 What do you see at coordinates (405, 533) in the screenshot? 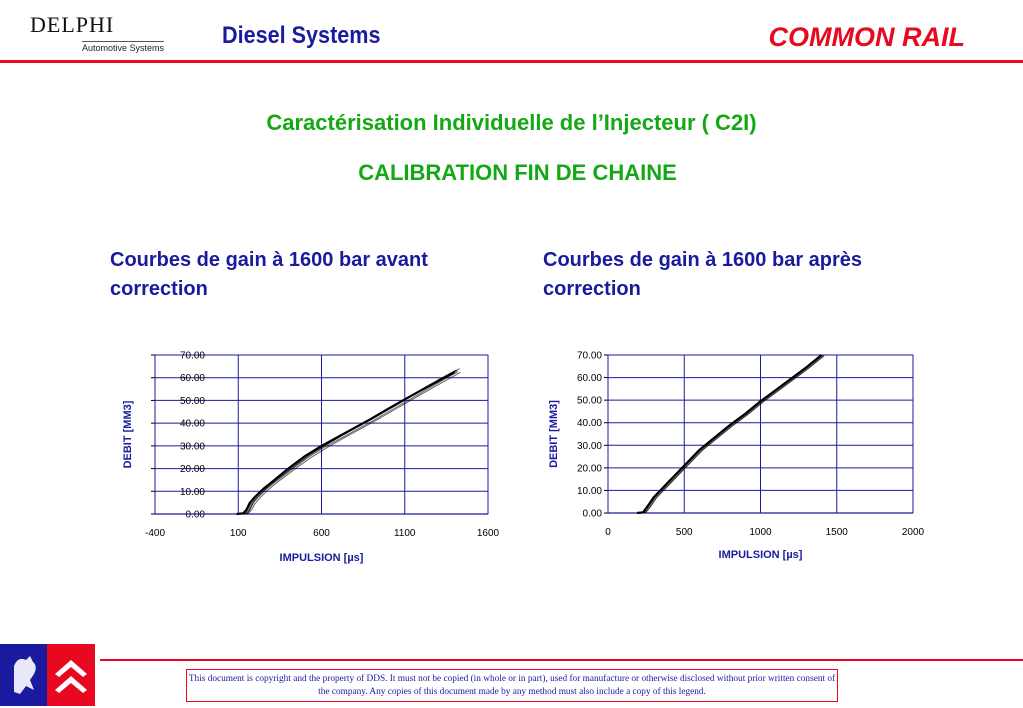
I see `x-tick-label: 1100` at bounding box center [405, 533].